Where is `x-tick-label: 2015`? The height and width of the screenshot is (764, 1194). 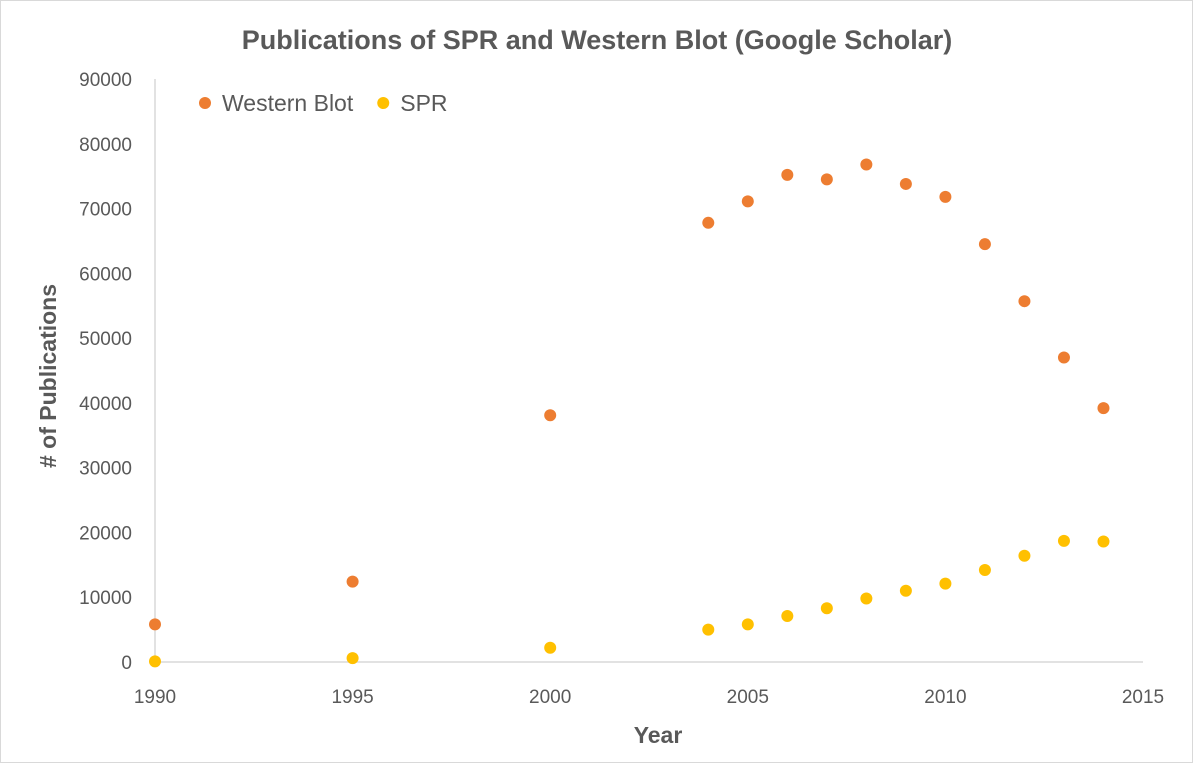 x-tick-label: 2015 is located at coordinates (1143, 697).